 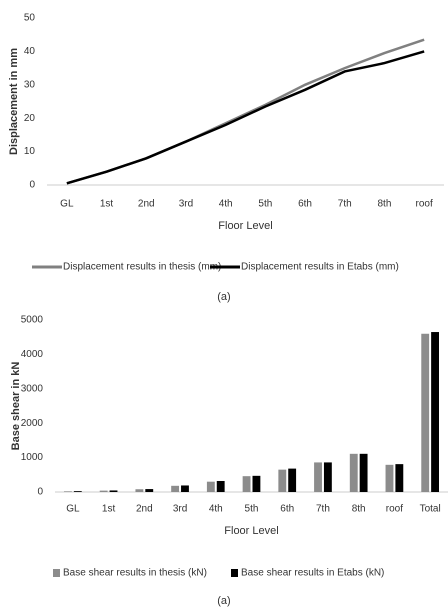 I want to click on y-tick-label: 30, so click(x=30, y=84).